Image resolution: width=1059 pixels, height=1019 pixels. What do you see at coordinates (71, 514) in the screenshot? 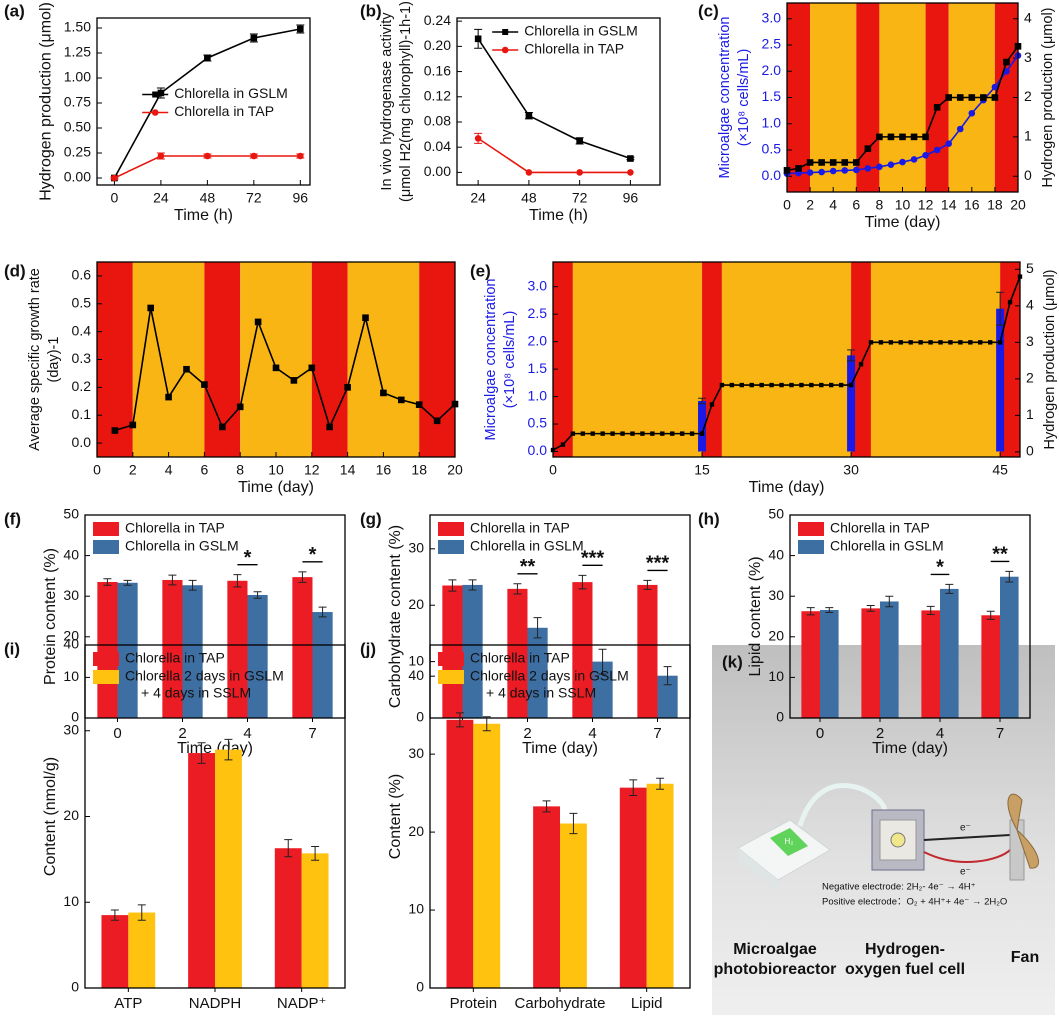
I see `y-tick-label: 50` at bounding box center [71, 514].